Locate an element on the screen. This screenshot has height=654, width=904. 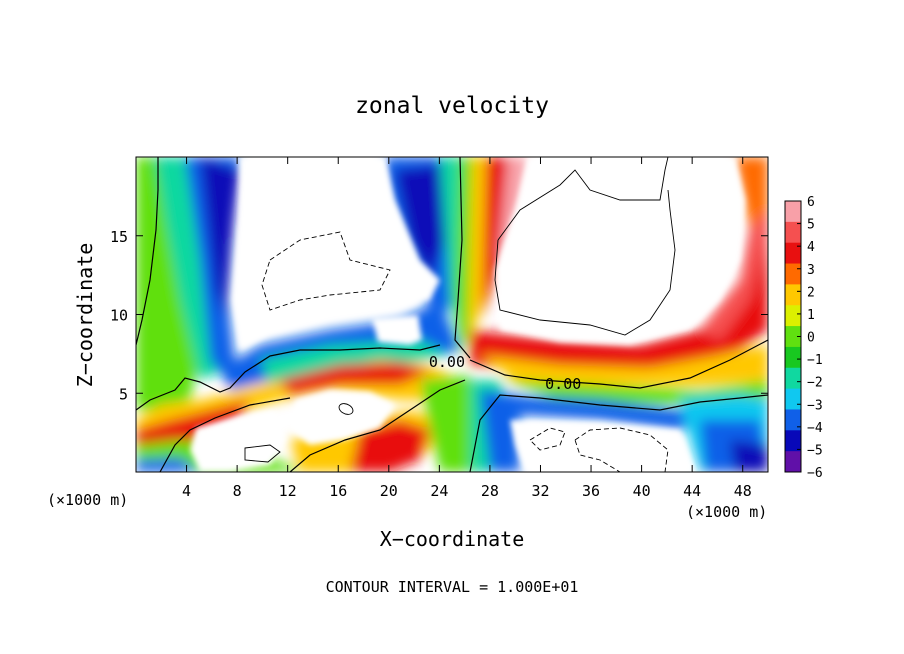
colorbar-tick-label: 6 is located at coordinates (811, 202).